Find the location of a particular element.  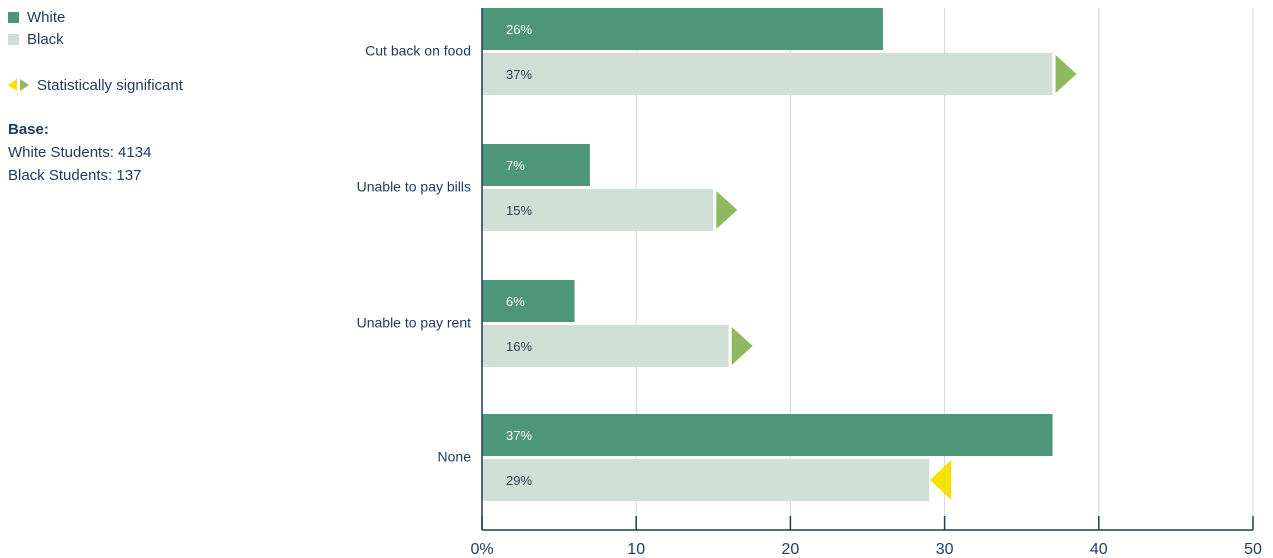

triangle-right-icon is located at coordinates (24, 85).